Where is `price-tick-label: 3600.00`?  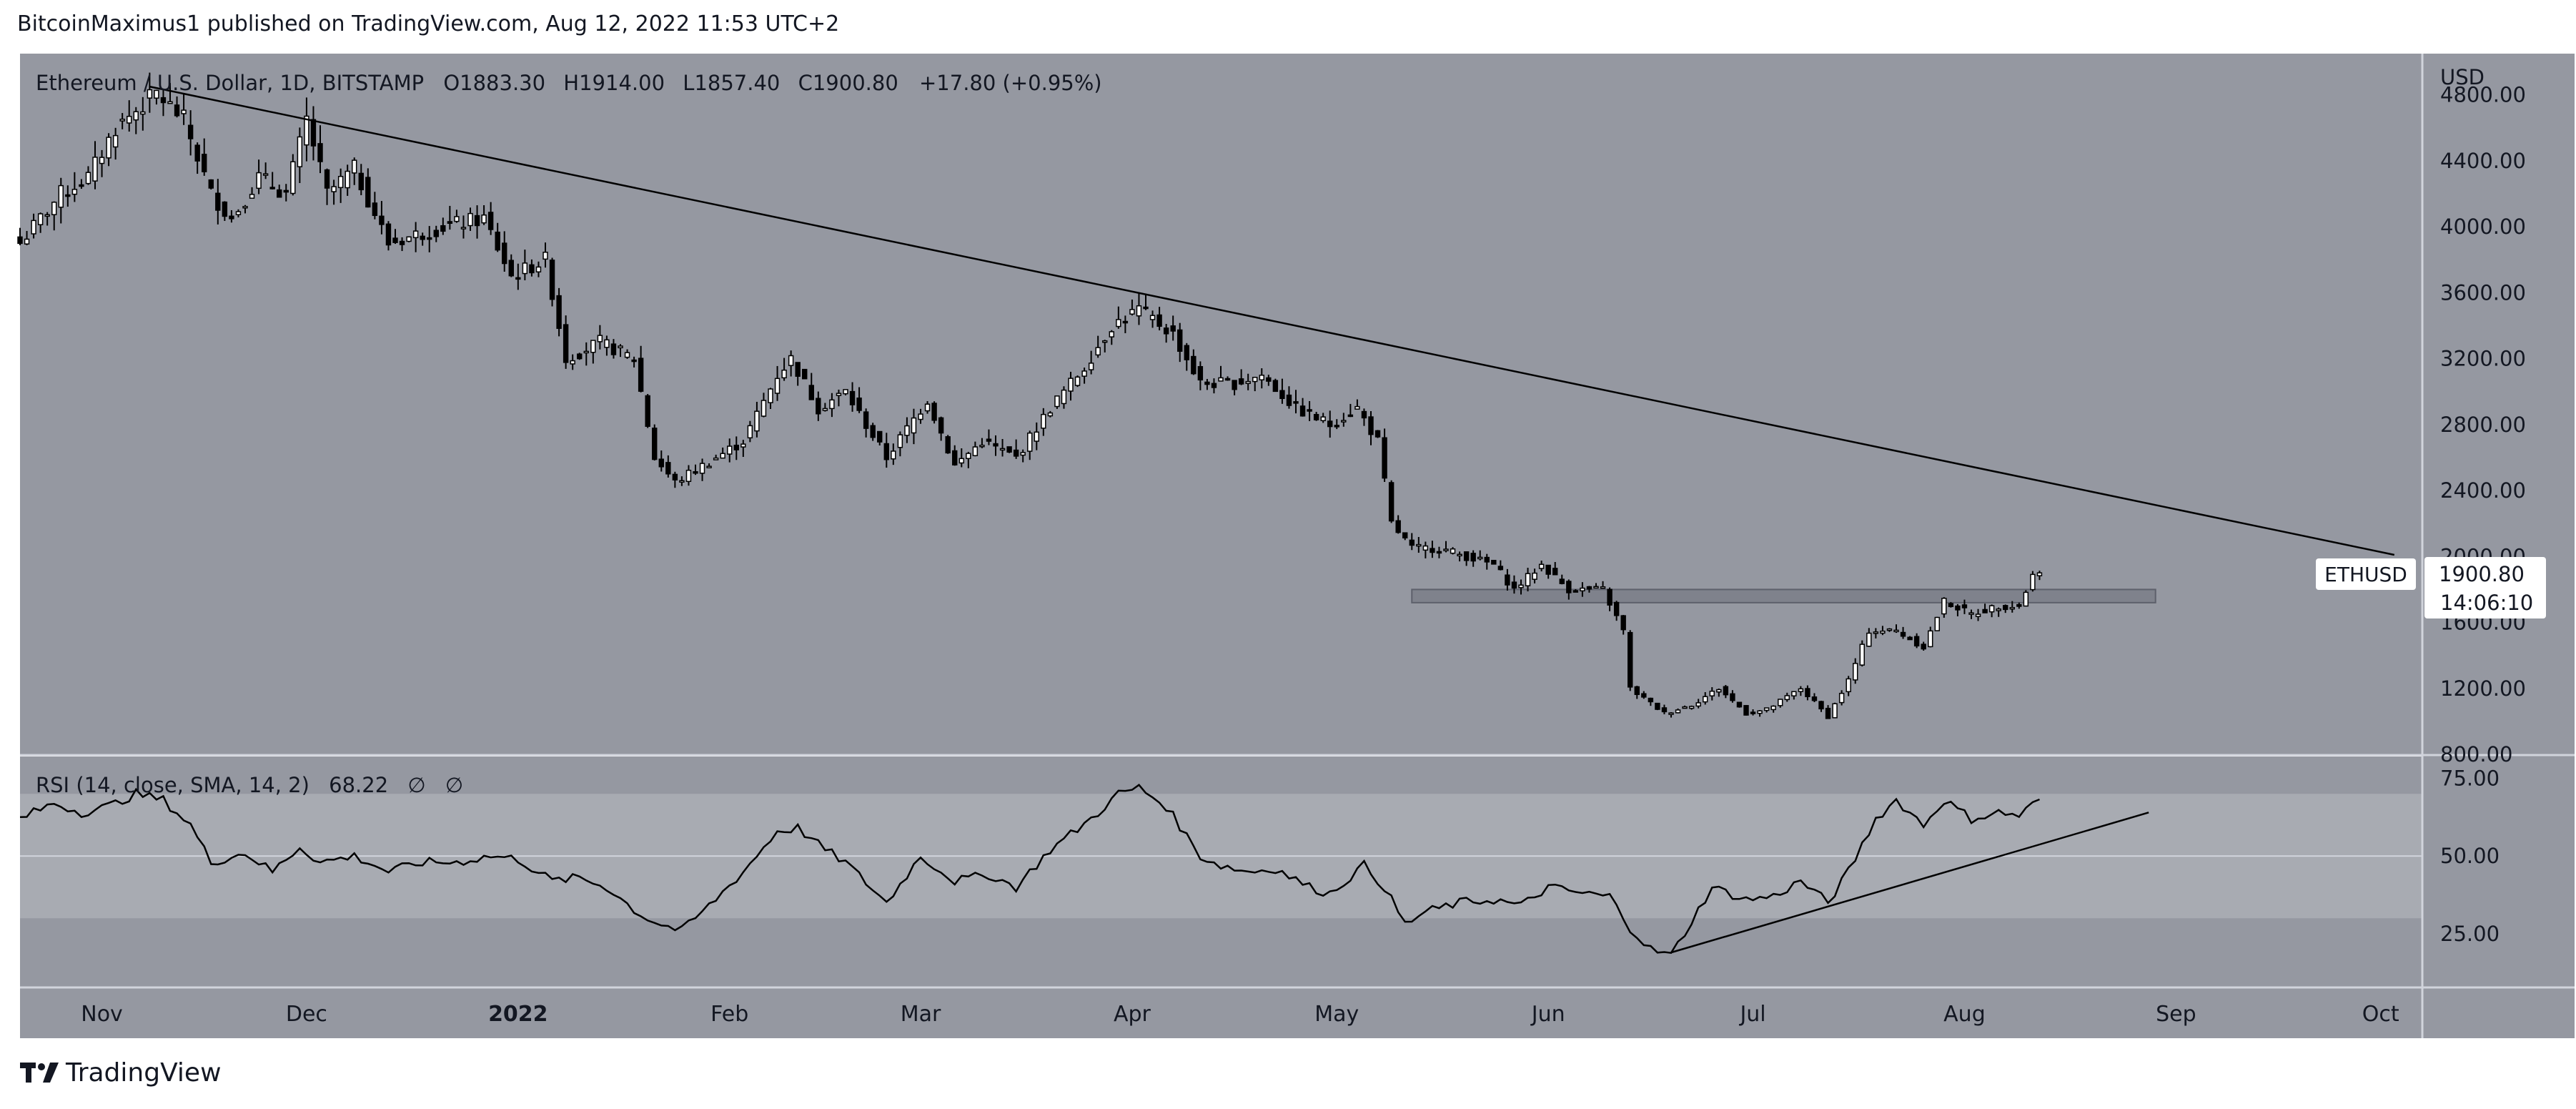 price-tick-label: 3600.00 is located at coordinates (2483, 292).